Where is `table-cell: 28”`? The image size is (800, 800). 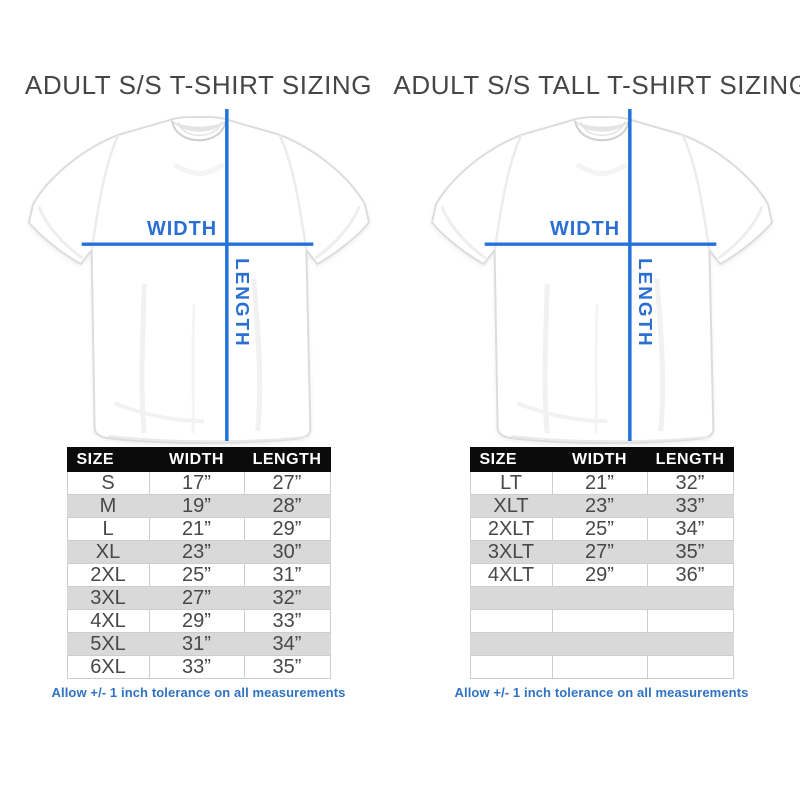 table-cell: 28” is located at coordinates (287, 506).